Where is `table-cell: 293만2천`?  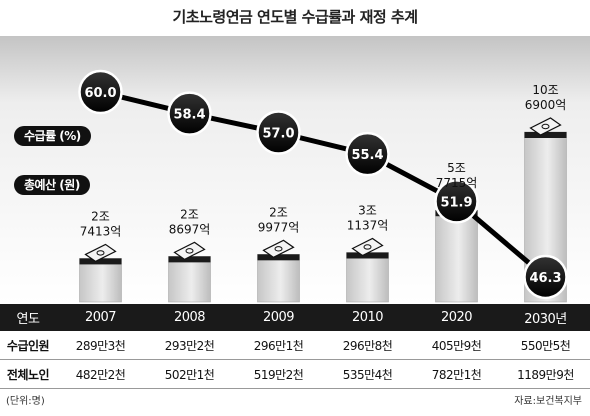 table-cell: 293만2천 is located at coordinates (189, 345).